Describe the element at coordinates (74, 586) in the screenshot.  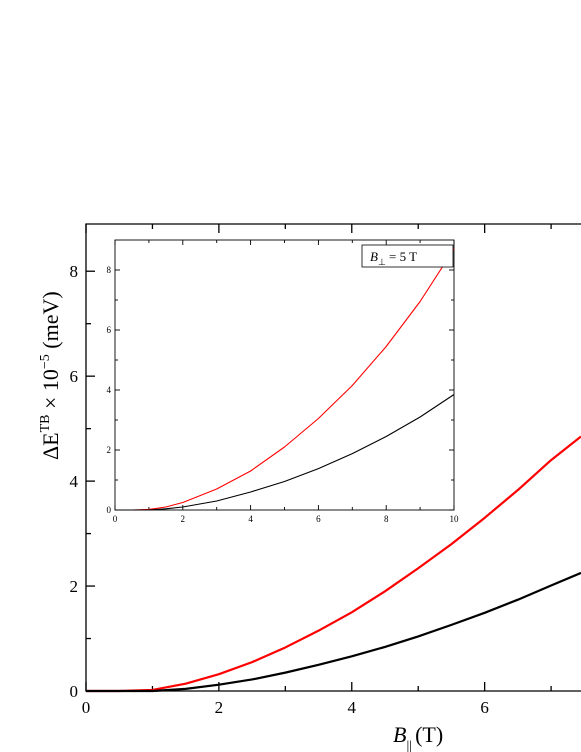
I see `main-y-tick-label: 2` at that location.